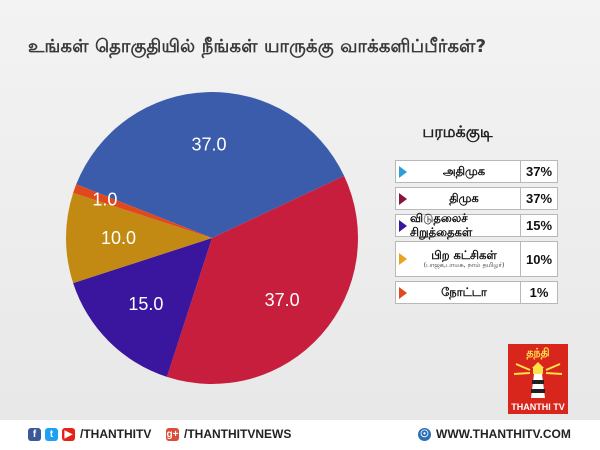  What do you see at coordinates (538, 407) in the screenshot?
I see `logo-subtitle: THANTHI TV` at bounding box center [538, 407].